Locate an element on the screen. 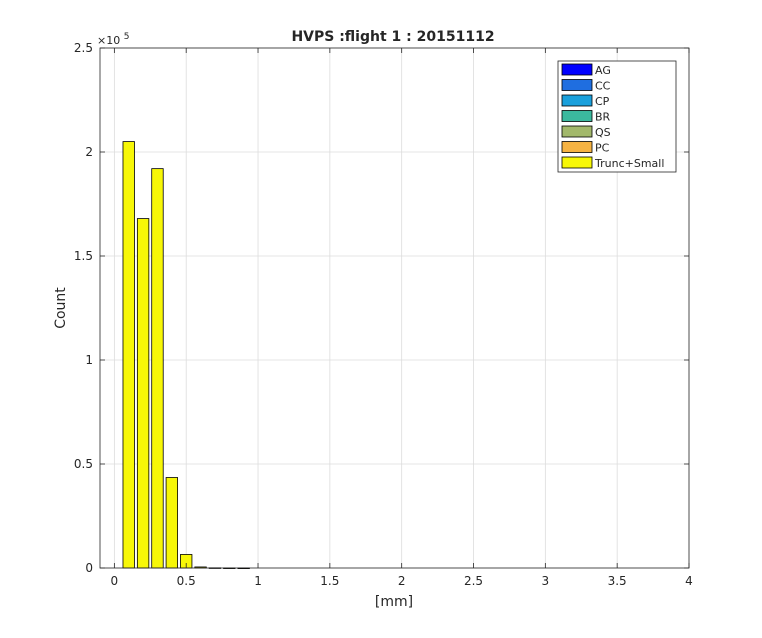 This screenshot has height=638, width=762. chart-title: HVPS :flight 1 : 20151112 is located at coordinates (392, 37).